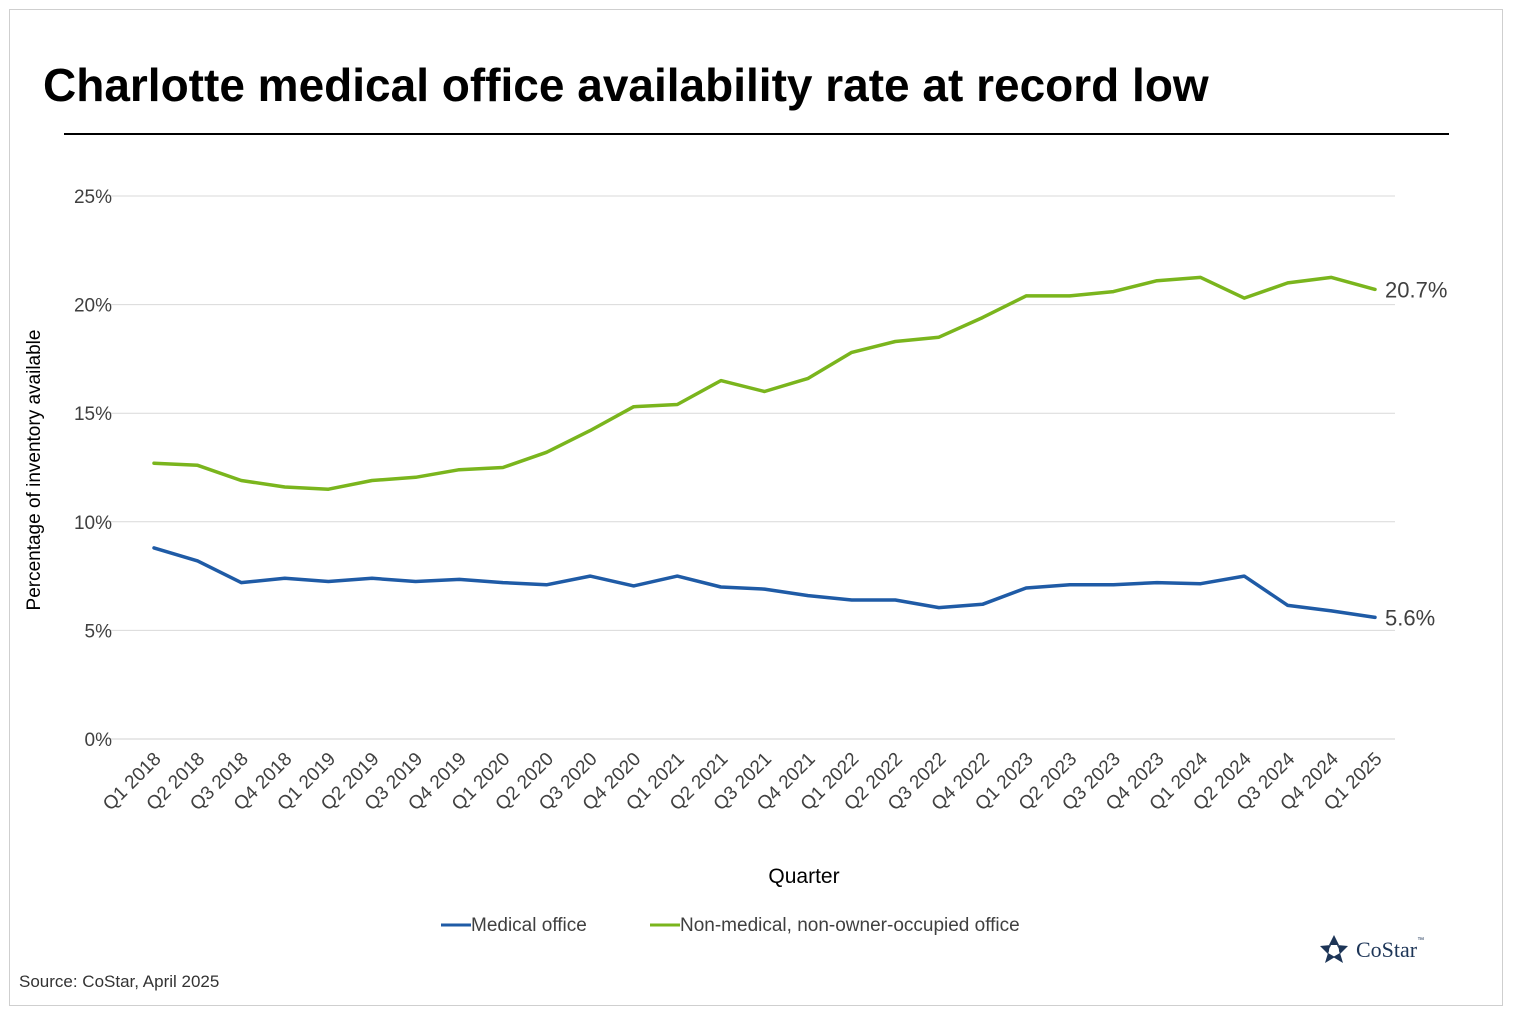 The width and height of the screenshot is (1516, 1016). I want to click on legend-label-nonmedical: Non-medical, non-owner-occupied office, so click(850, 925).